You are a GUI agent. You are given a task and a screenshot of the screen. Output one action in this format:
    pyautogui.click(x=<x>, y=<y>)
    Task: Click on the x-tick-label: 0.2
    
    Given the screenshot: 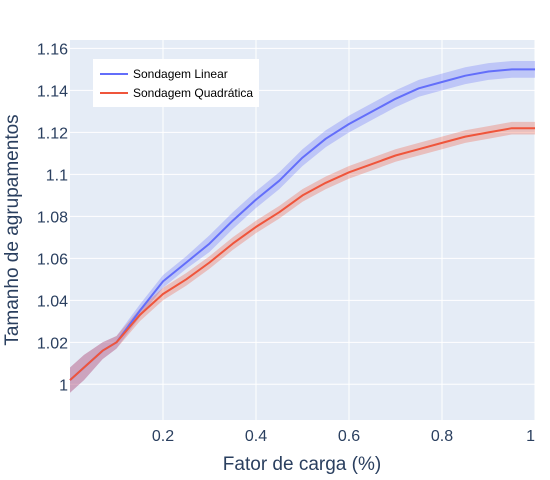 What is the action you would take?
    pyautogui.click(x=163, y=436)
    